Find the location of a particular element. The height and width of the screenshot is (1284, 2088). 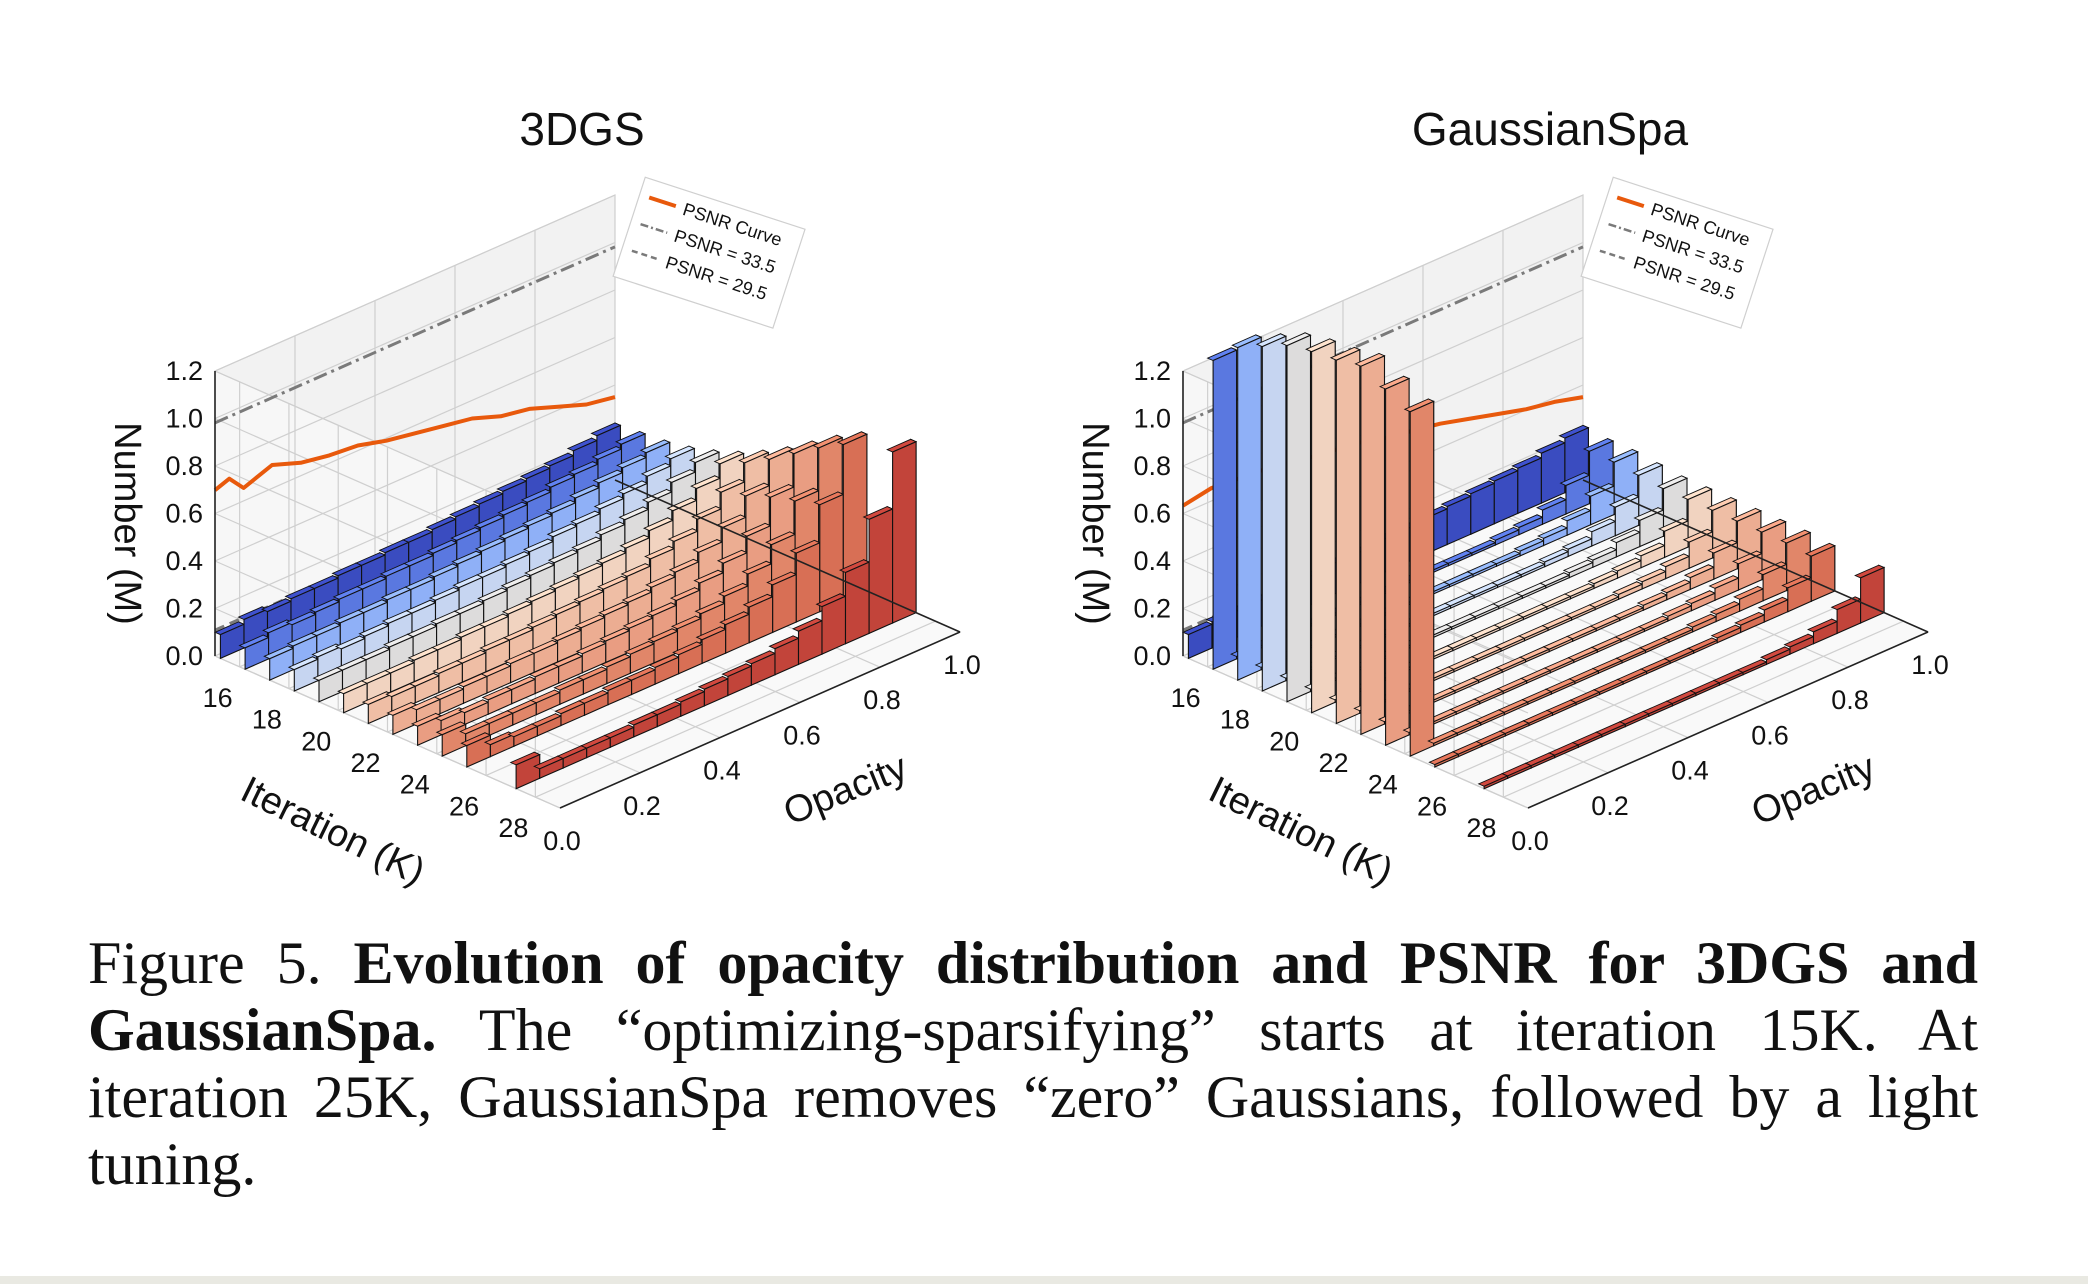

chart-title: GaussianSpa is located at coordinates (1550, 129).